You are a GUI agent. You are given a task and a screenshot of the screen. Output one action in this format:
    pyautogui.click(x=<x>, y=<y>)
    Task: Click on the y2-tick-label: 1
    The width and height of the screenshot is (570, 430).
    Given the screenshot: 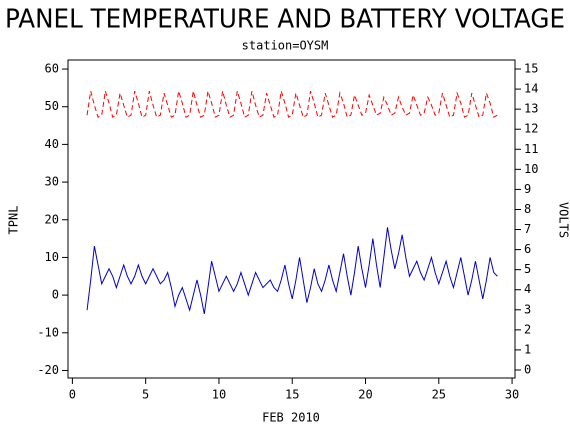 What is the action you would take?
    pyautogui.click(x=527, y=349)
    